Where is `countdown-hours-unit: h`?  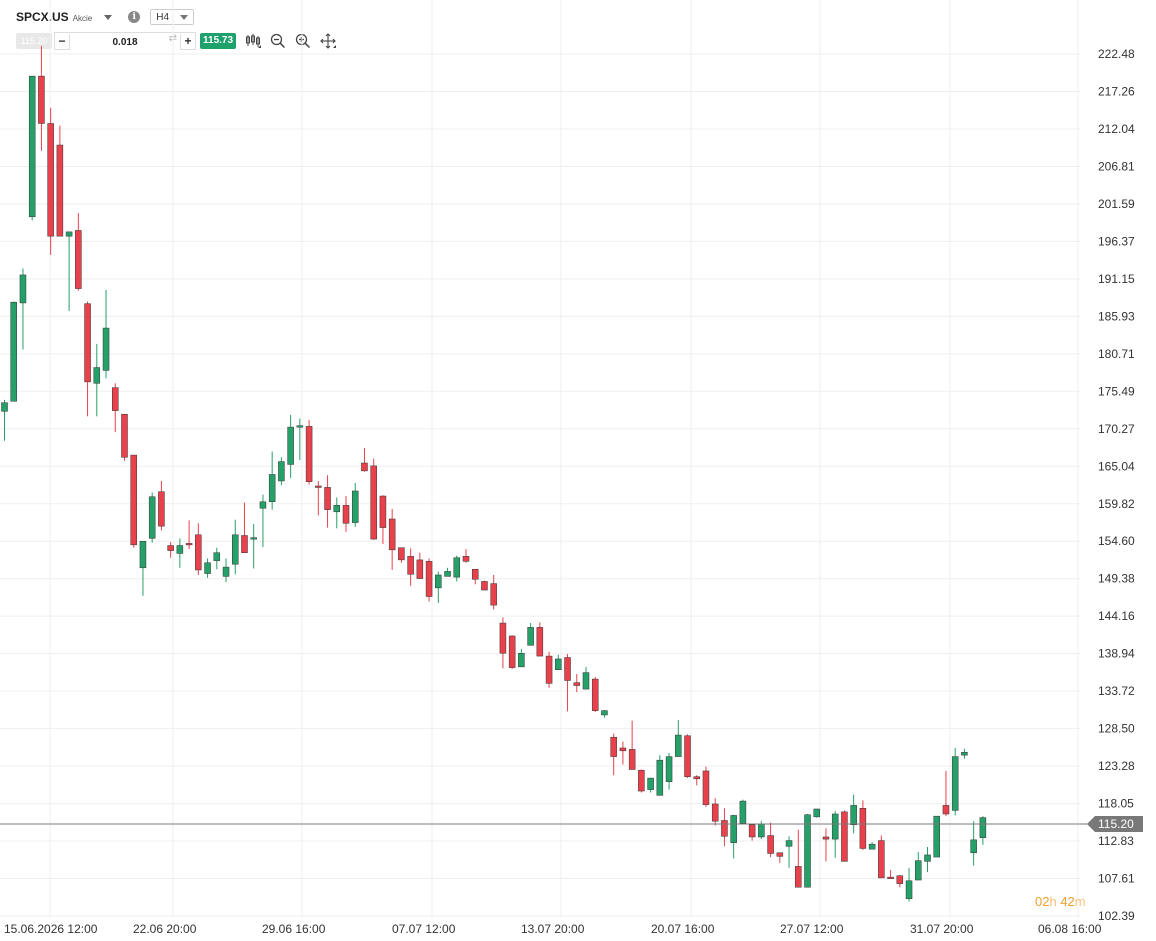 countdown-hours-unit: h is located at coordinates (1053, 901).